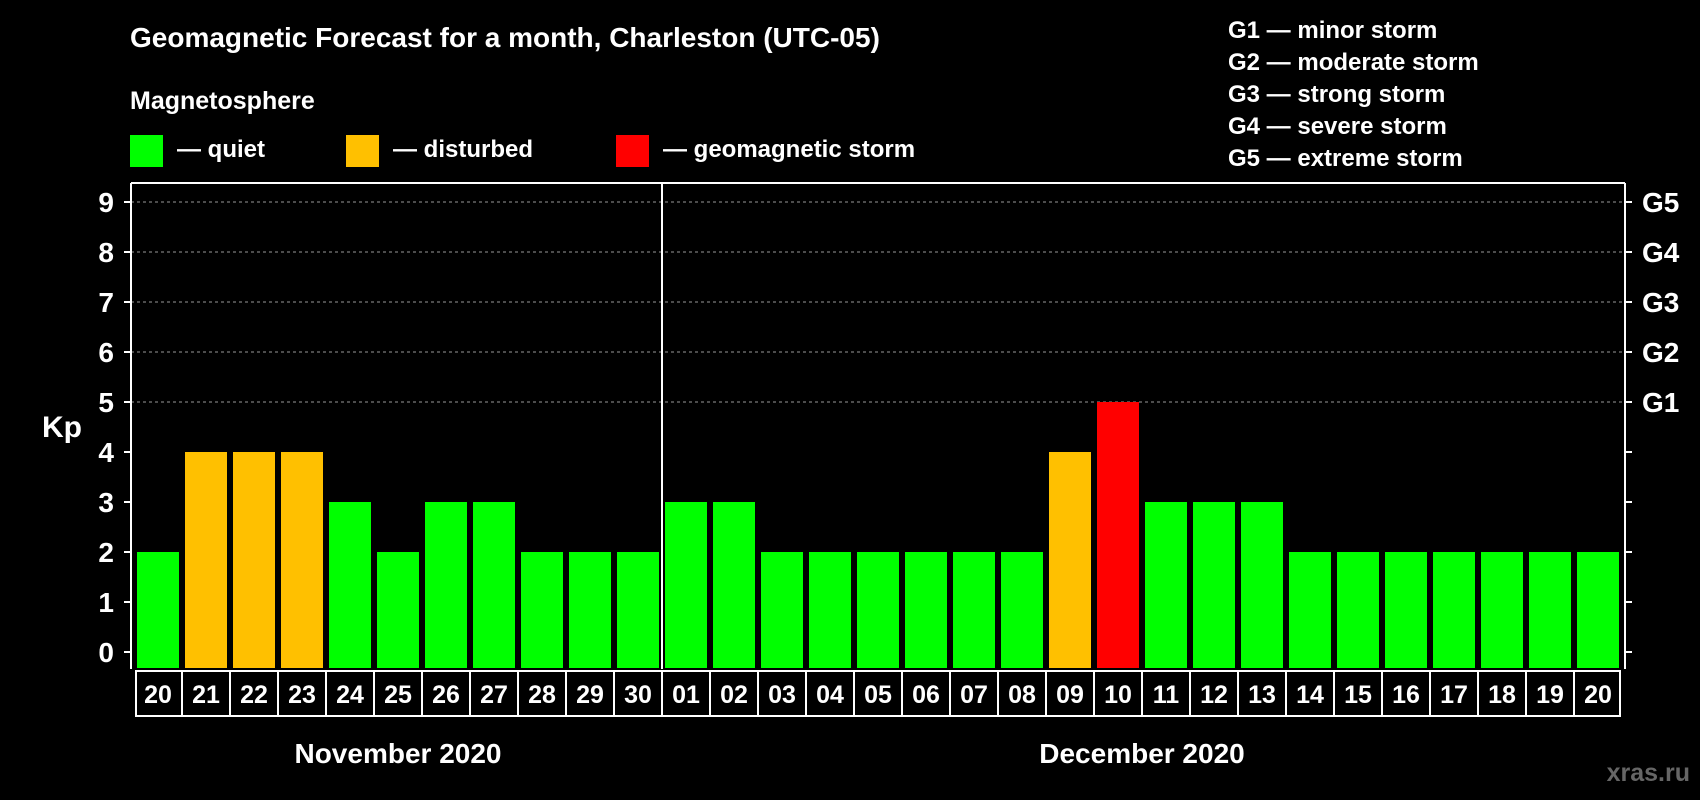 This screenshot has width=1700, height=800. I want to click on legend-label-quiet: — quiet, so click(221, 149).